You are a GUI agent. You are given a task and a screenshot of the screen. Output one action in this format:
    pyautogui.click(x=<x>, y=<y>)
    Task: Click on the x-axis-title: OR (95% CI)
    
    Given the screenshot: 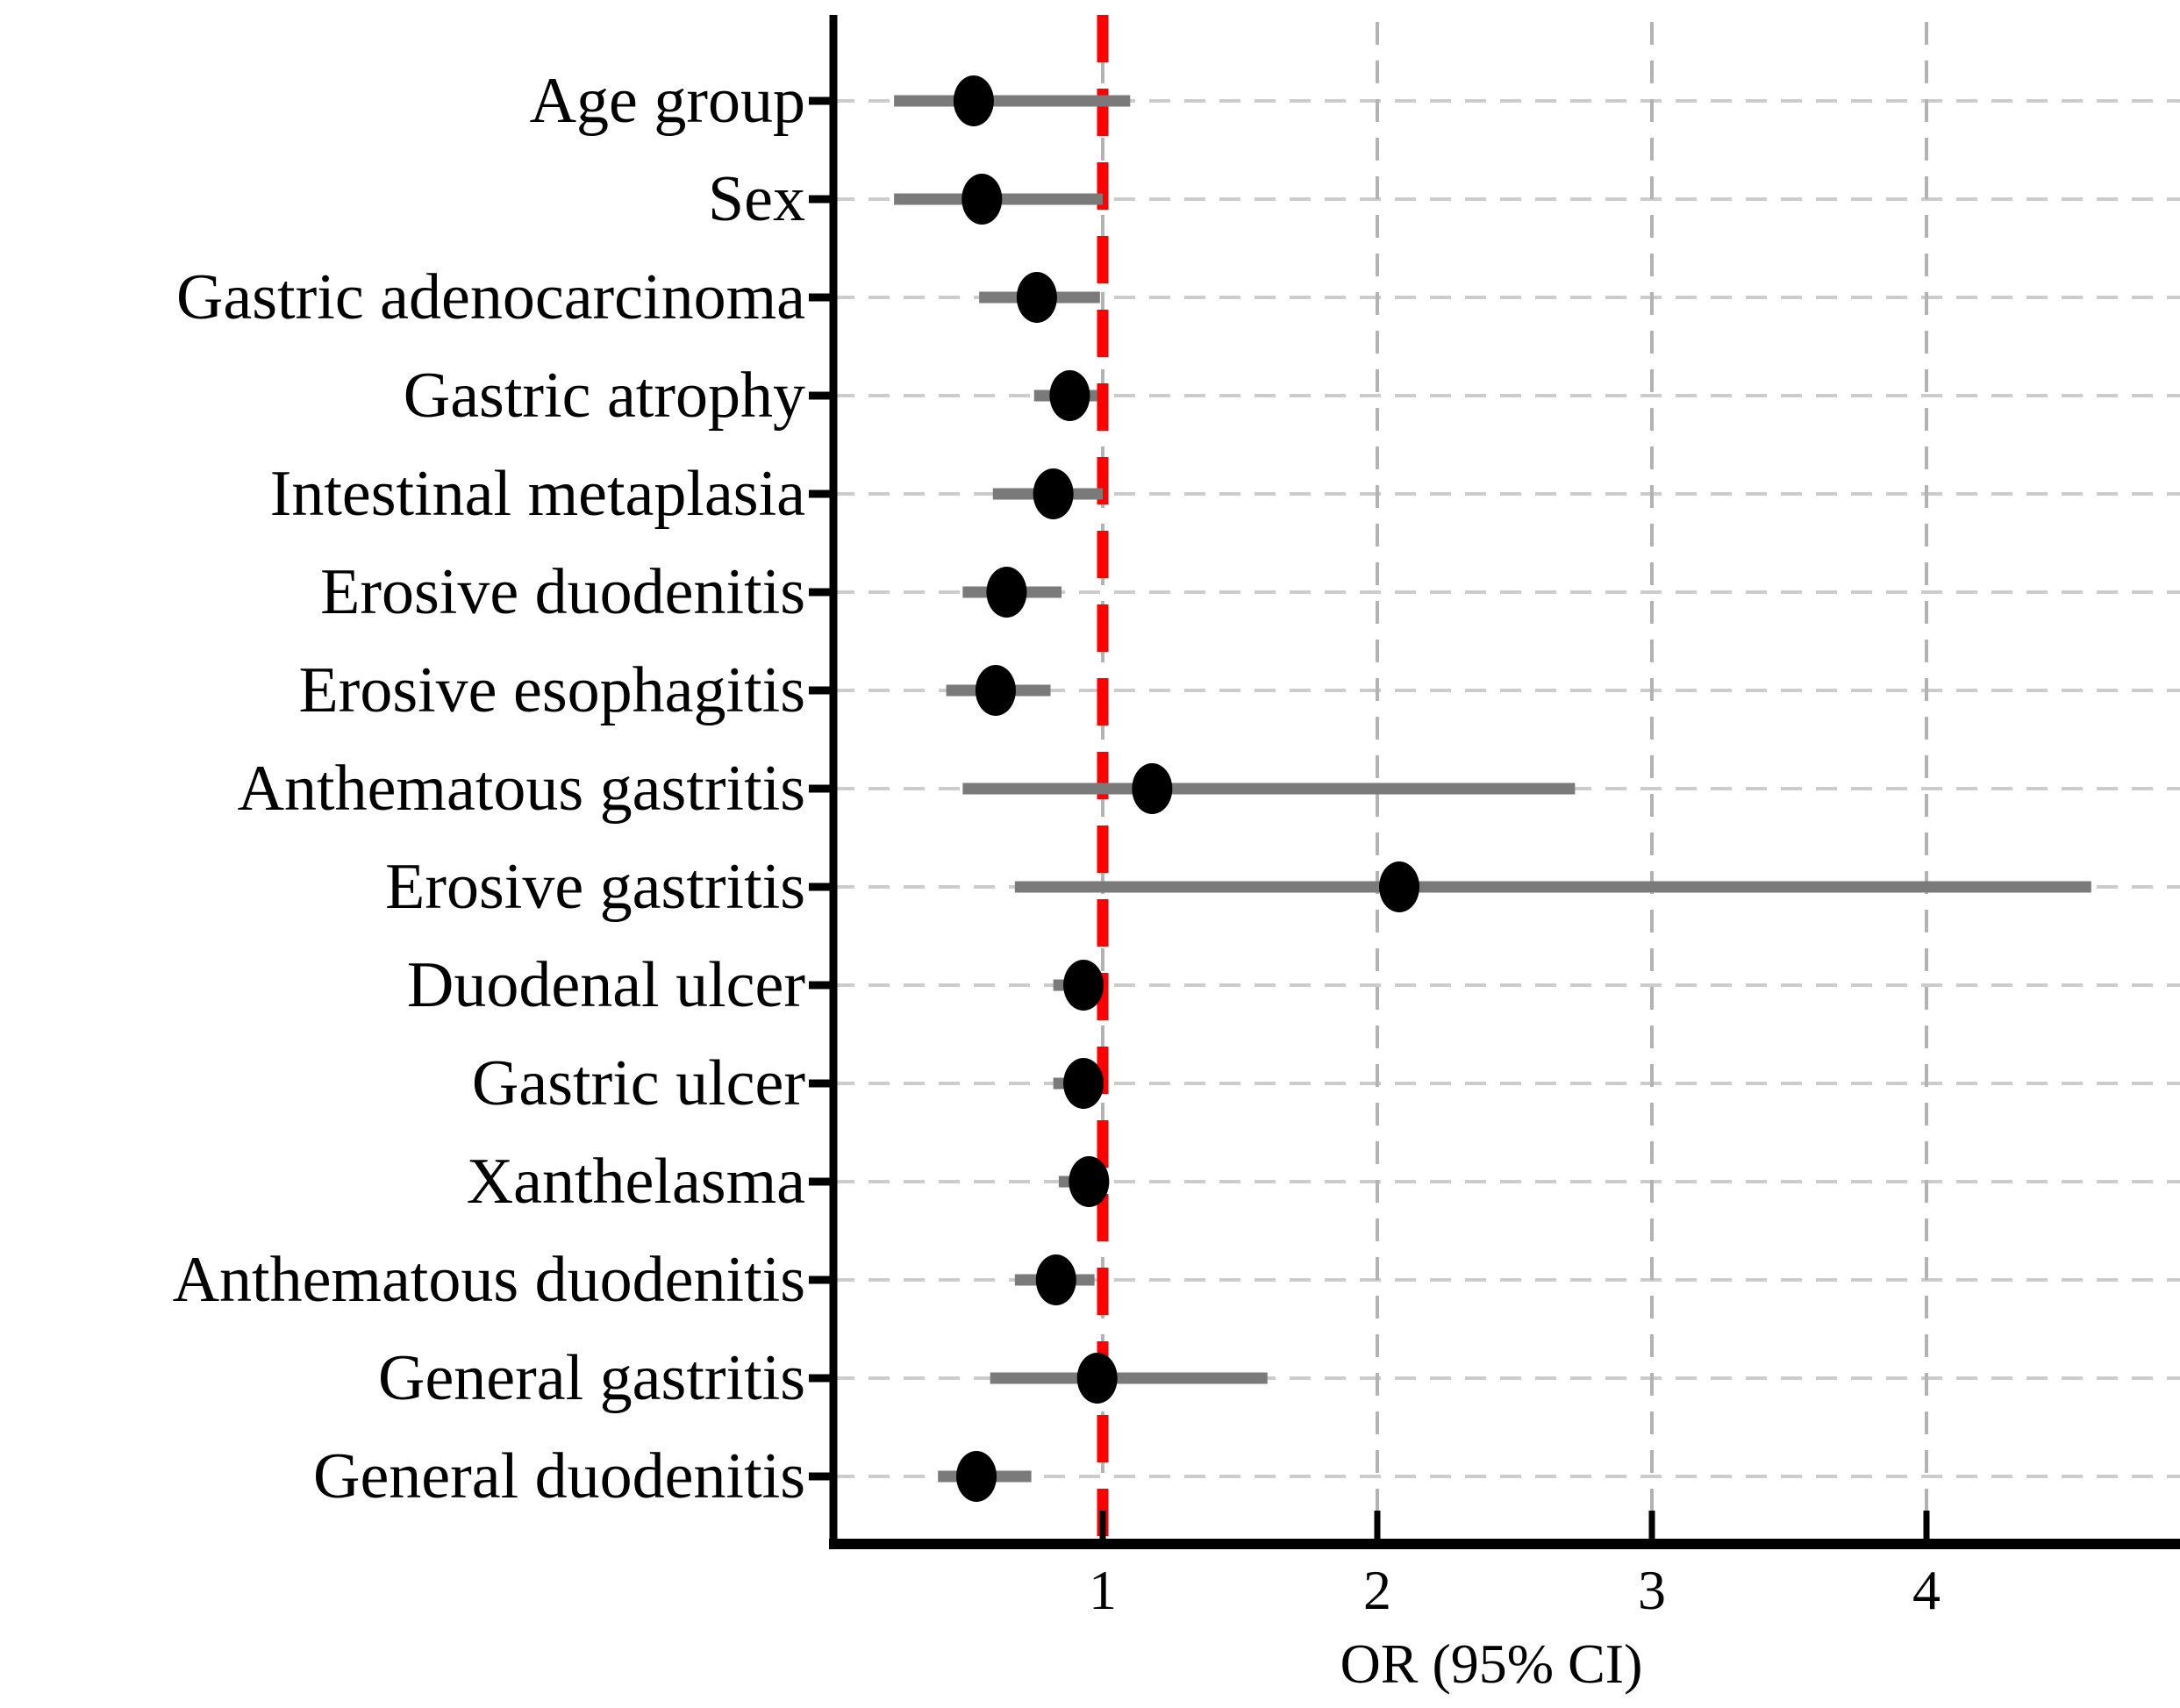 What is the action you would take?
    pyautogui.click(x=1491, y=1664)
    